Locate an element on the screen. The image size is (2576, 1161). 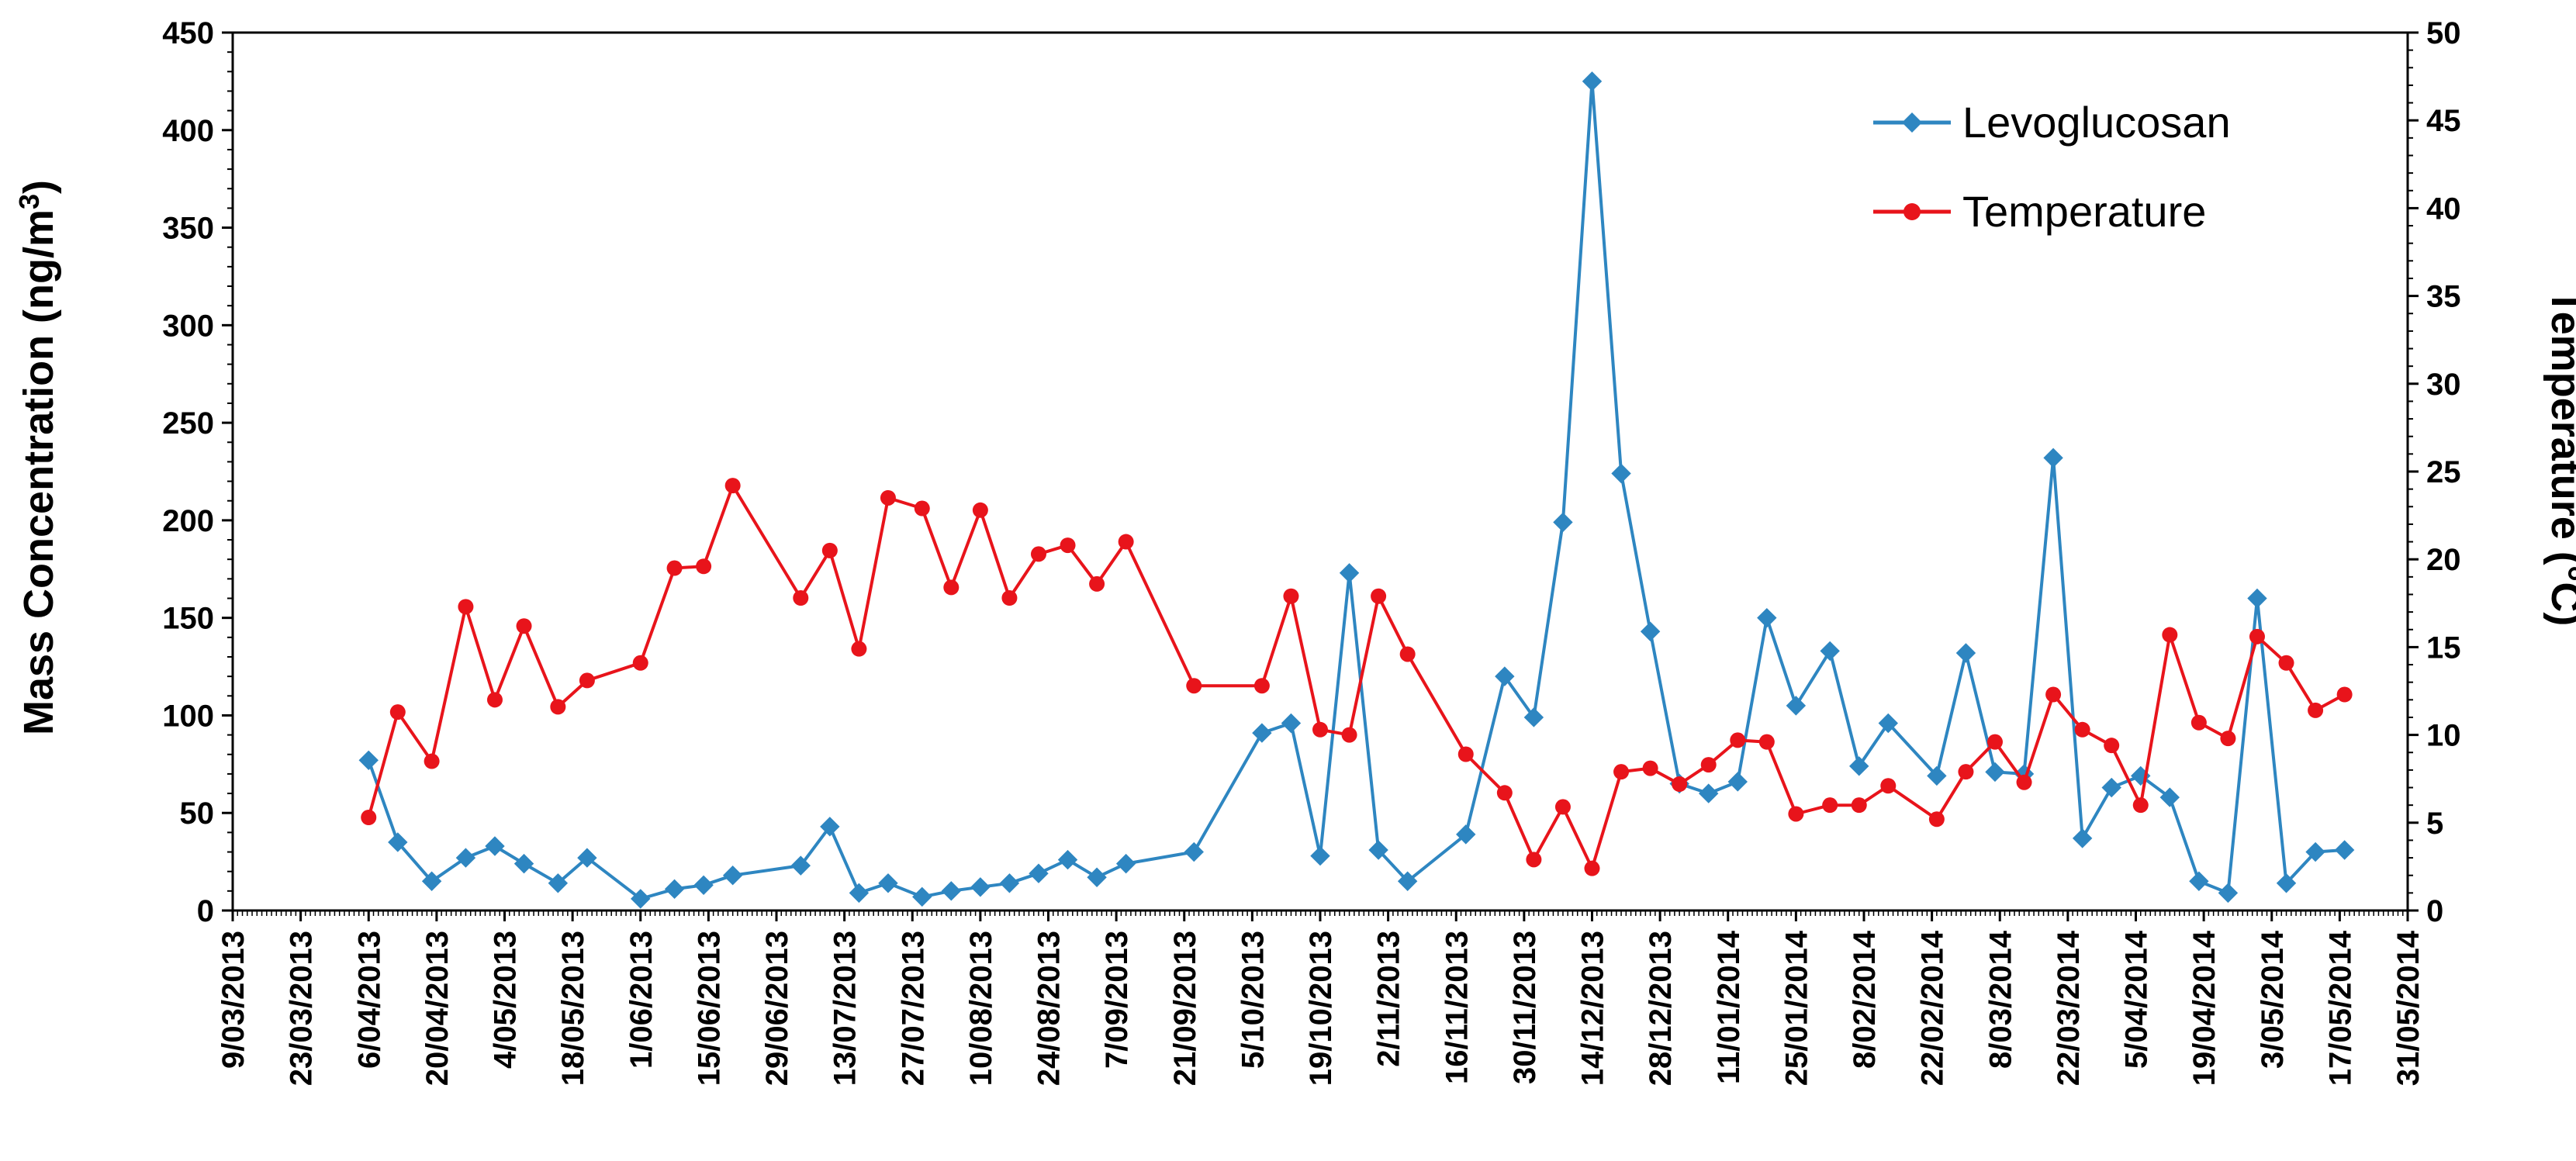
x-tick-label: 9/03/2013 is located at coordinates (233, 1000).